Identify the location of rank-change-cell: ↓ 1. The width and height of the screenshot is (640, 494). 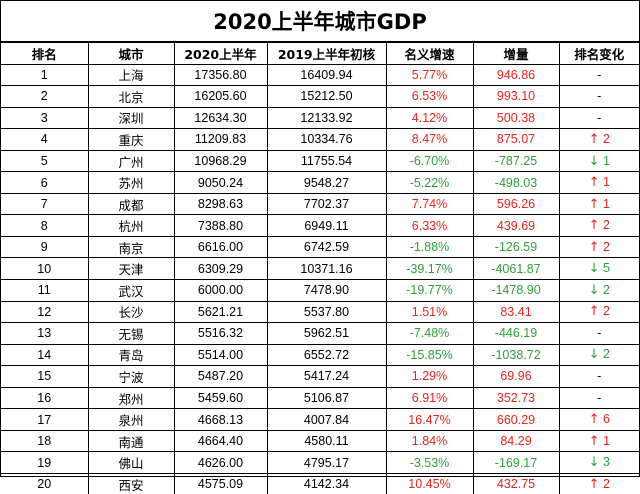
(598, 161).